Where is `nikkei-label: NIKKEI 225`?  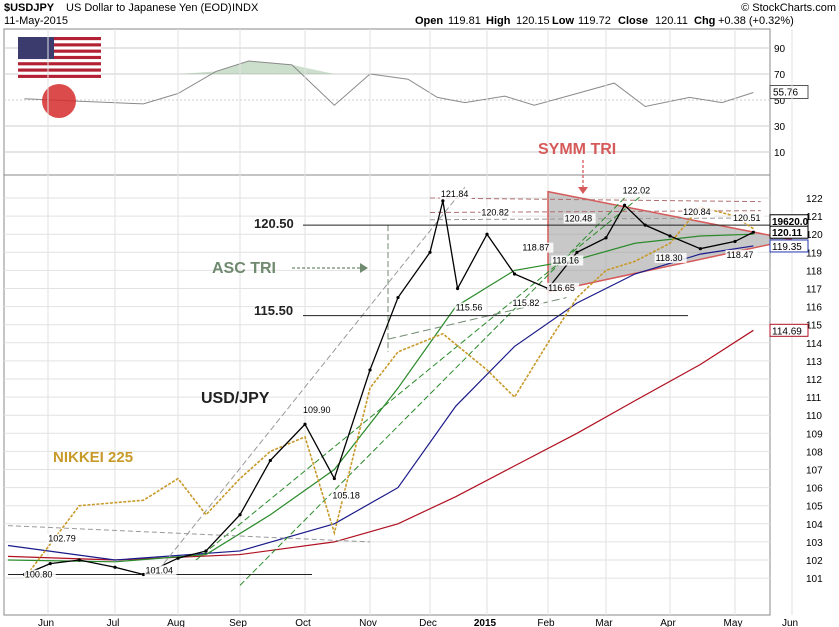
nikkei-label: NIKKEI 225 is located at coordinates (93, 457).